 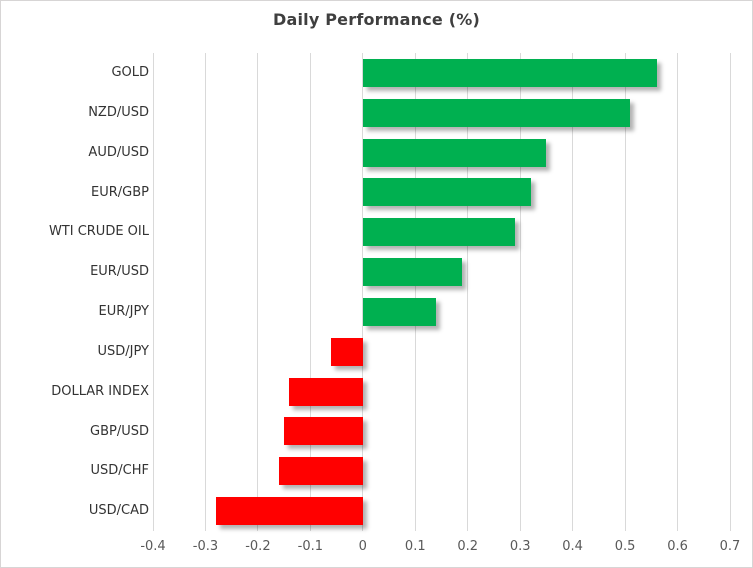 I want to click on x-tick-label: -0.3, so click(x=205, y=546).